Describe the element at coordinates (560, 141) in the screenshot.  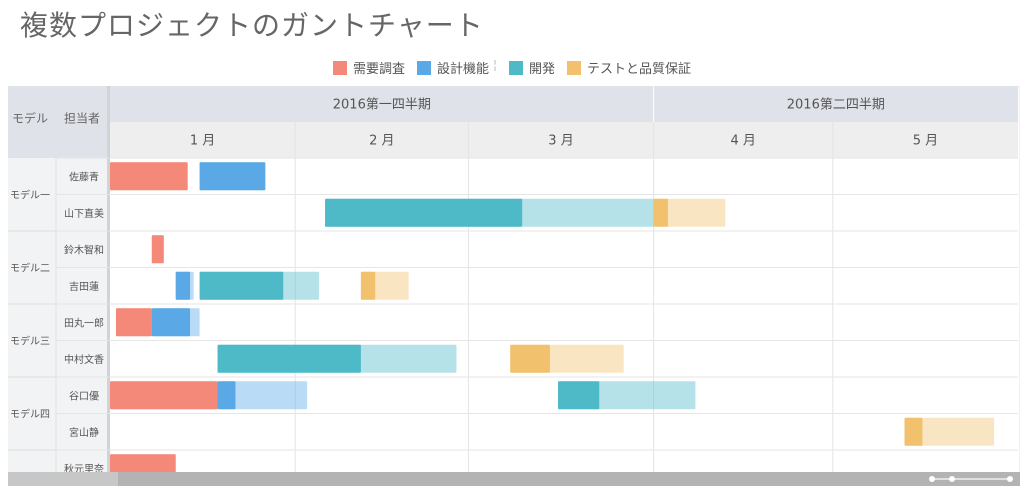
I see `month-tick-label: 3 月` at that location.